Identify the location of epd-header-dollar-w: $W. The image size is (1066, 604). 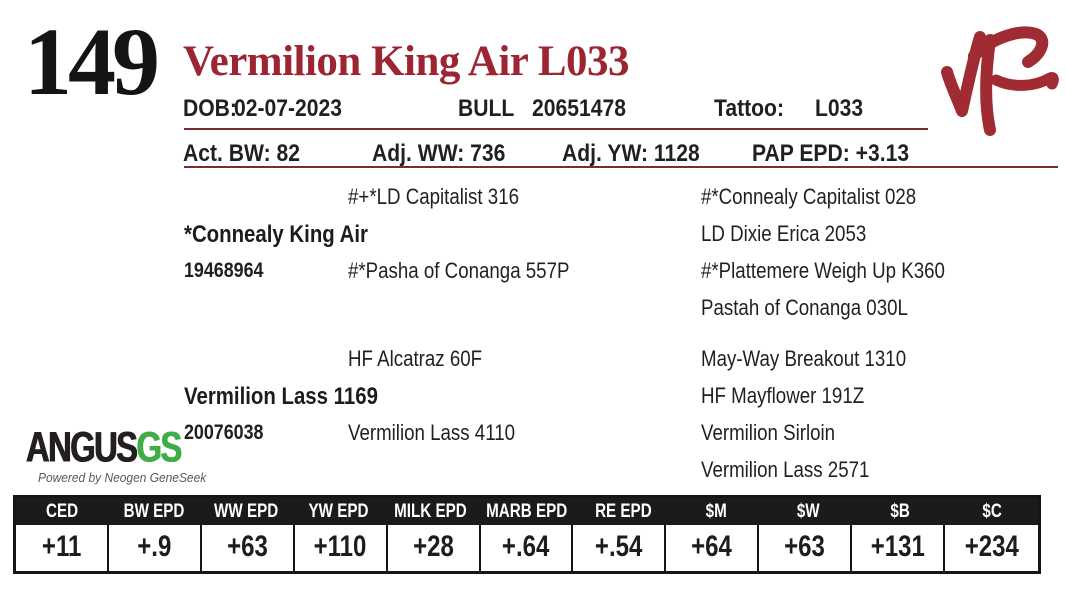
(808, 511).